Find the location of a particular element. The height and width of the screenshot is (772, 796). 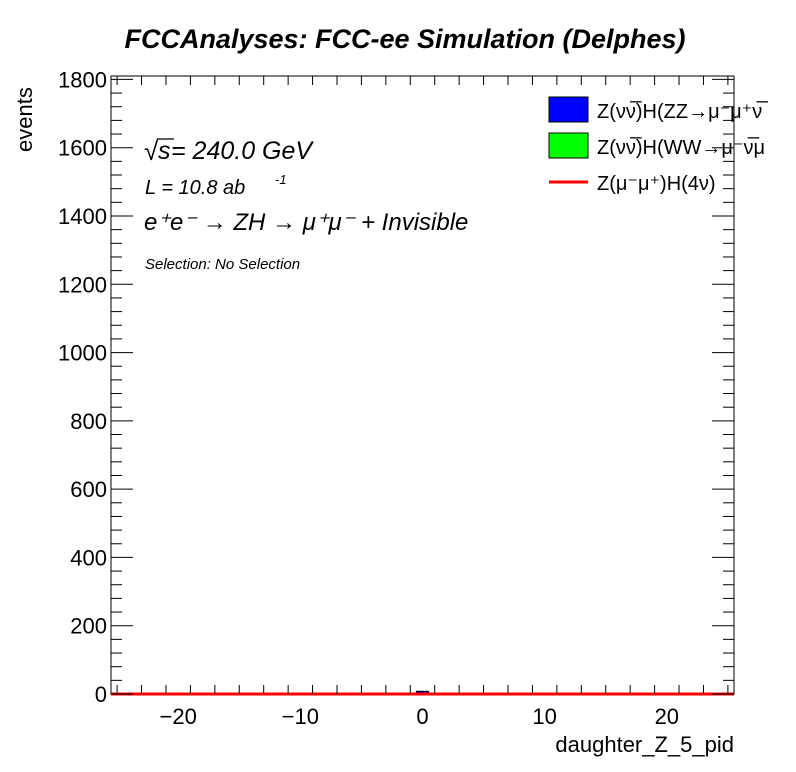

legend-label-0: Z(νν̅)H(ZZ→μ⁻μ⁺ν̅ is located at coordinates (682, 111).